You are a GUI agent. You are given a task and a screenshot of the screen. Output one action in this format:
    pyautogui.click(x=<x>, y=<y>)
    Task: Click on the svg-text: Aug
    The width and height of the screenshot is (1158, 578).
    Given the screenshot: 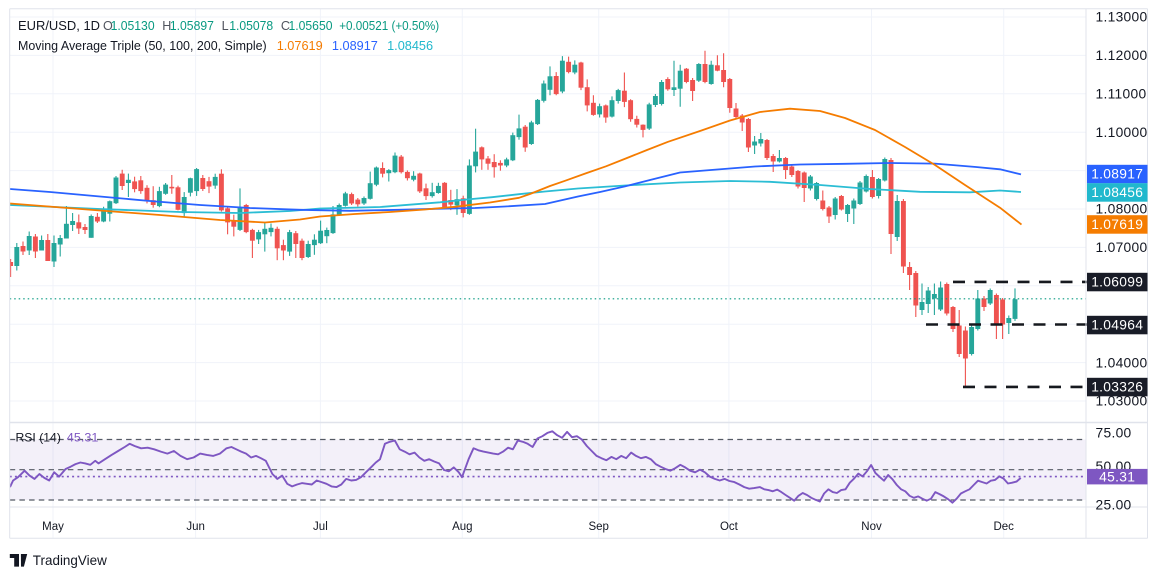 What is the action you would take?
    pyautogui.click(x=462, y=527)
    